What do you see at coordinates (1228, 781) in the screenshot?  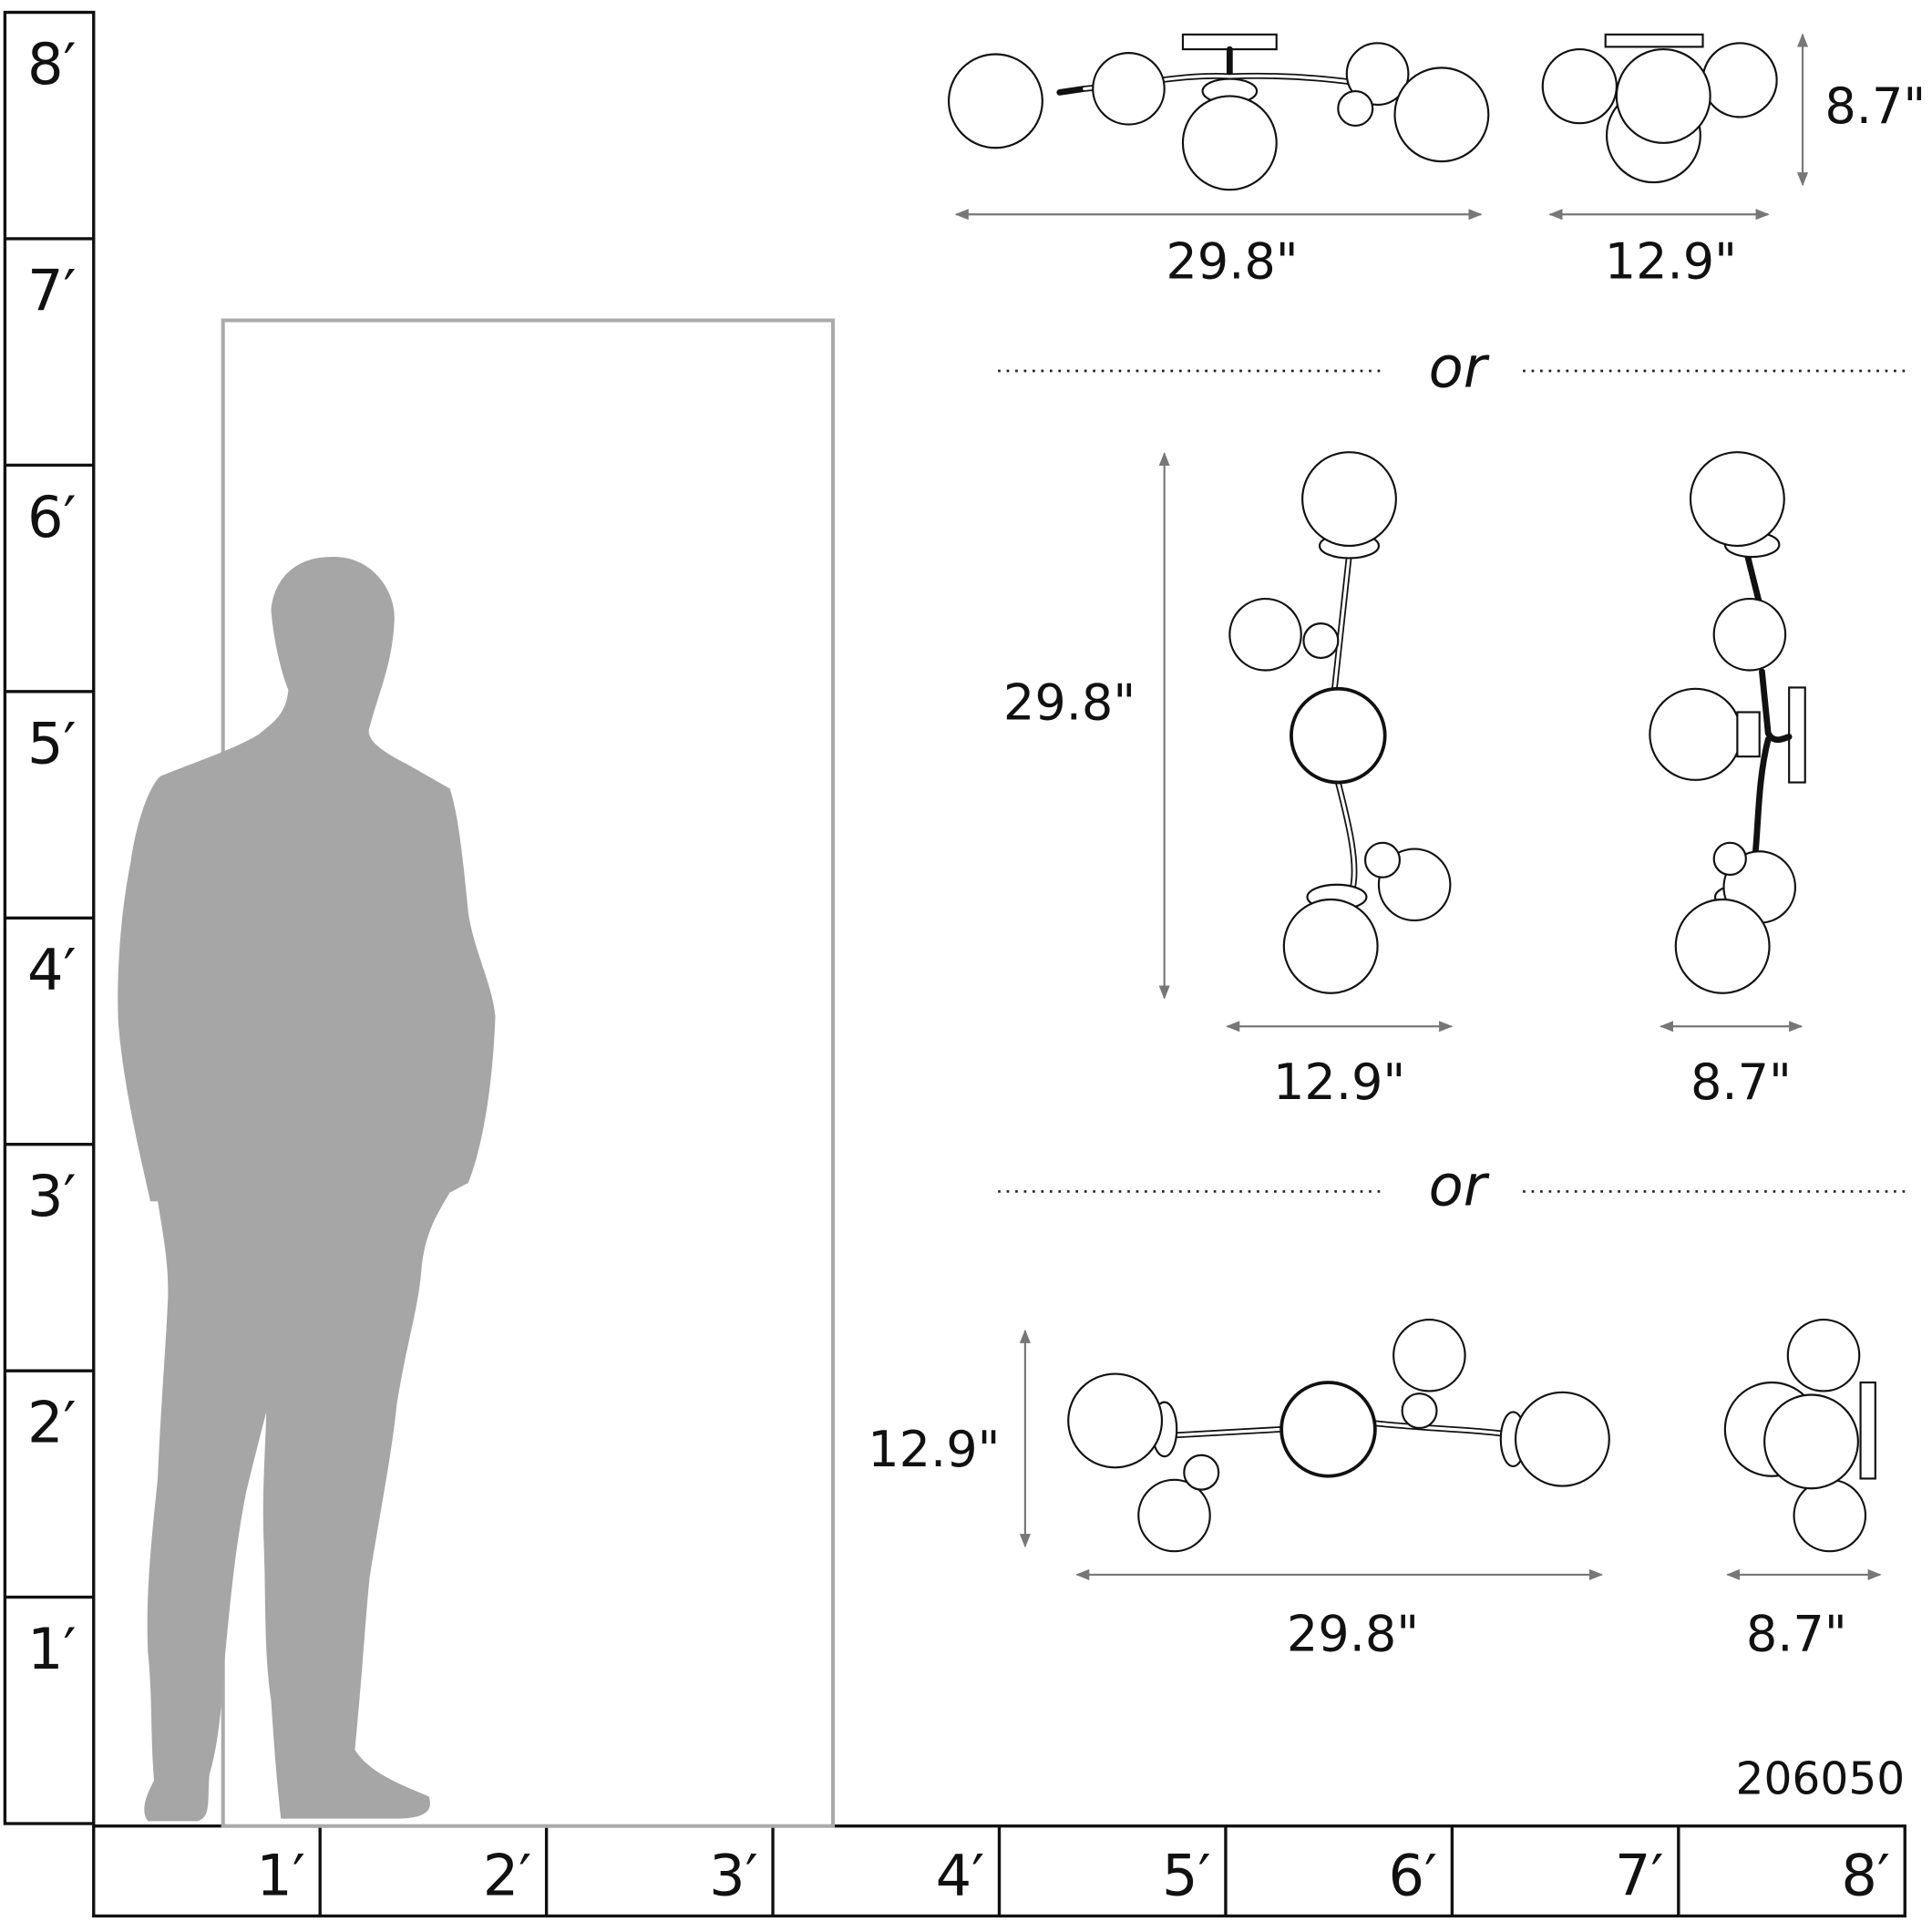 I see `vertical-sconce-front-view: 29.8" 12.9"` at bounding box center [1228, 781].